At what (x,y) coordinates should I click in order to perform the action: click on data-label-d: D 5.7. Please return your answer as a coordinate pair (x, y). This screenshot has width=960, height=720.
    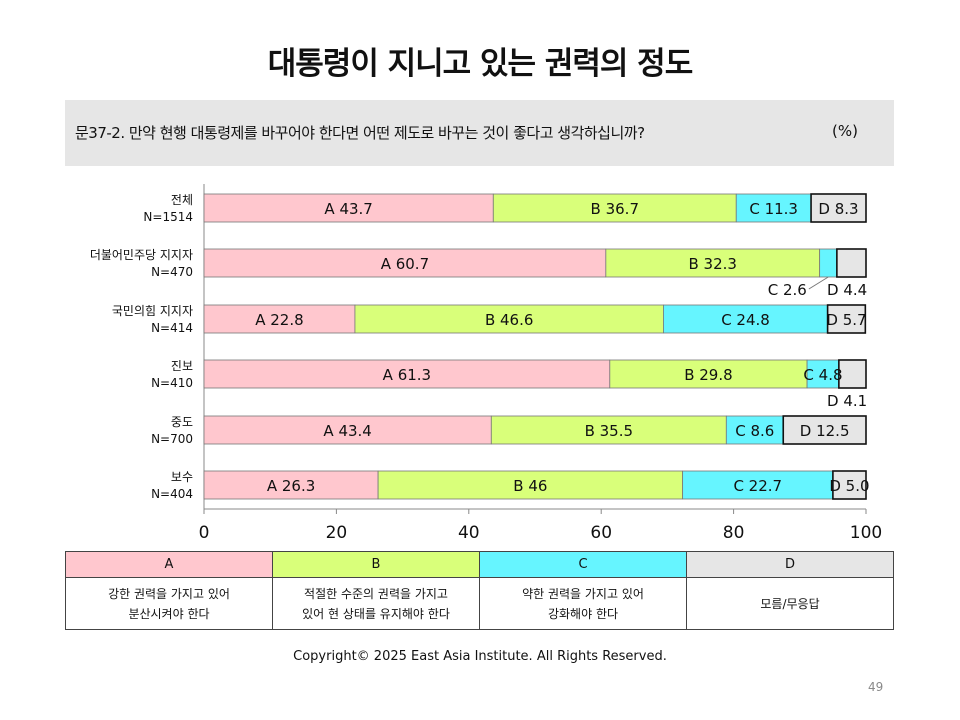
    Looking at the image, I should click on (846, 320).